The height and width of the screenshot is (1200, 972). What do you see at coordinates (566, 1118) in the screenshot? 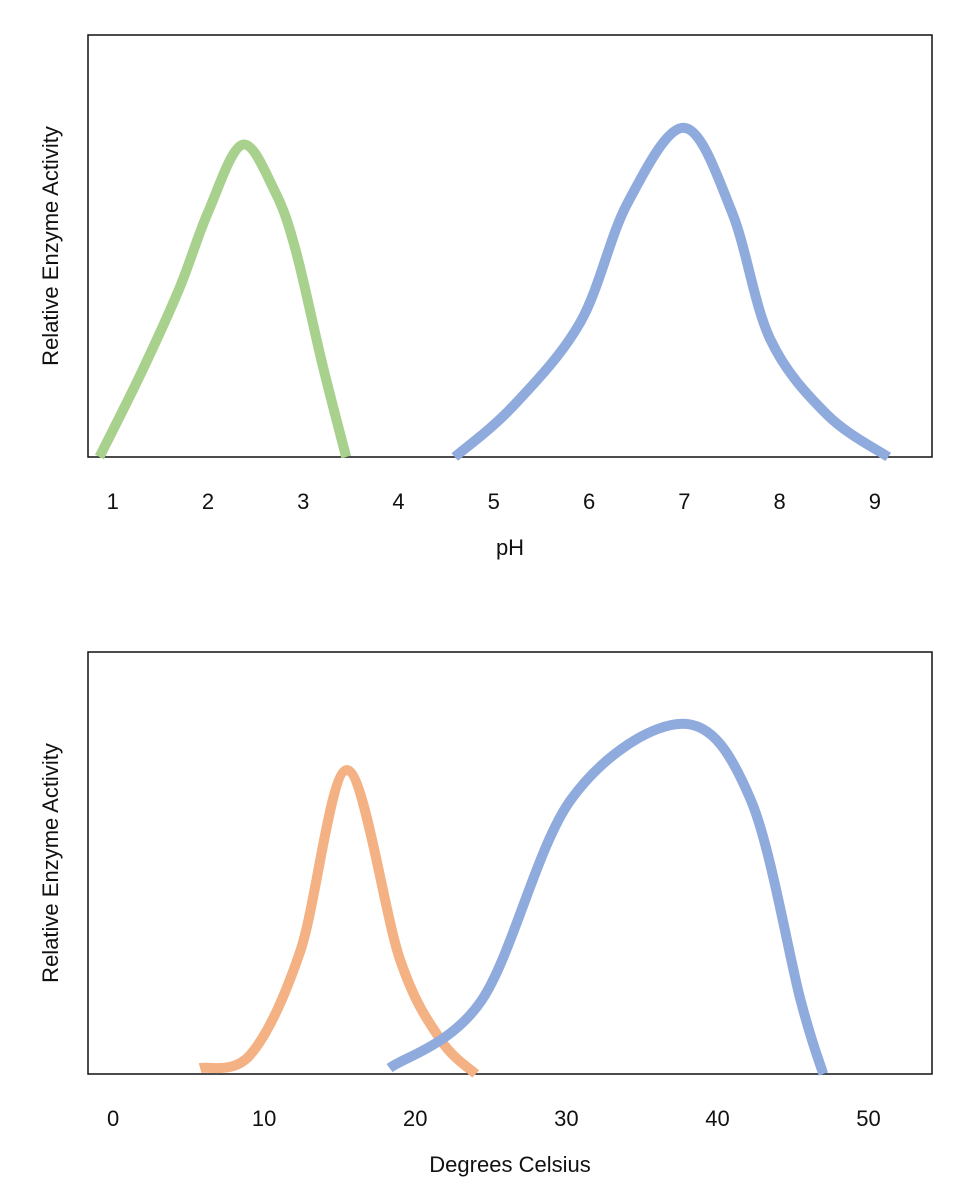
I see `x-tick-label: 30` at bounding box center [566, 1118].